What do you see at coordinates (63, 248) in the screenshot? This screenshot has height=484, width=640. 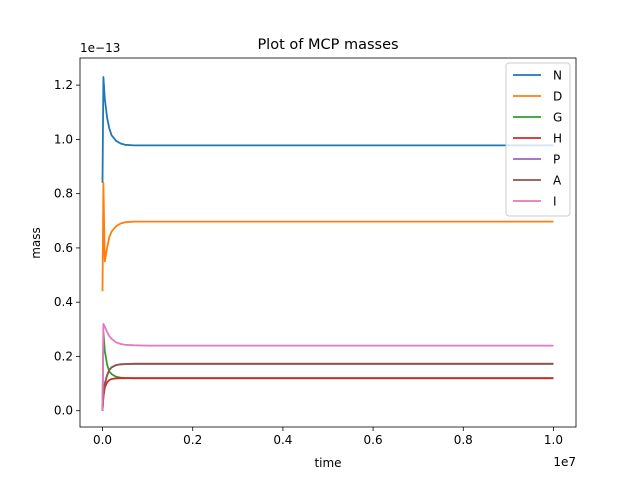 I see `y-tick-label: 0.6` at bounding box center [63, 248].